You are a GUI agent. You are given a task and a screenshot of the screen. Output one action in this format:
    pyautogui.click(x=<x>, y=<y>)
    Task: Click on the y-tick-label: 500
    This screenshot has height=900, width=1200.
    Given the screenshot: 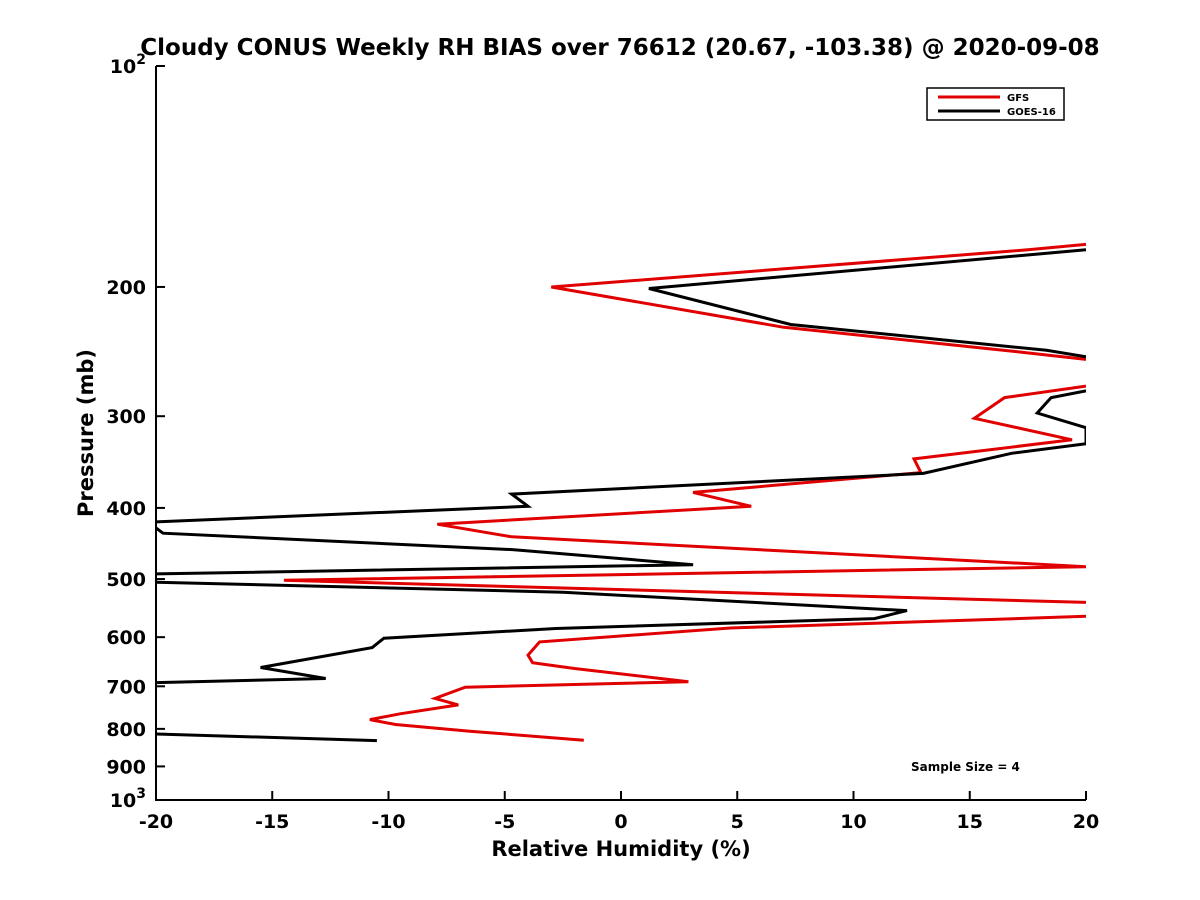 What is the action you would take?
    pyautogui.click(x=126, y=580)
    